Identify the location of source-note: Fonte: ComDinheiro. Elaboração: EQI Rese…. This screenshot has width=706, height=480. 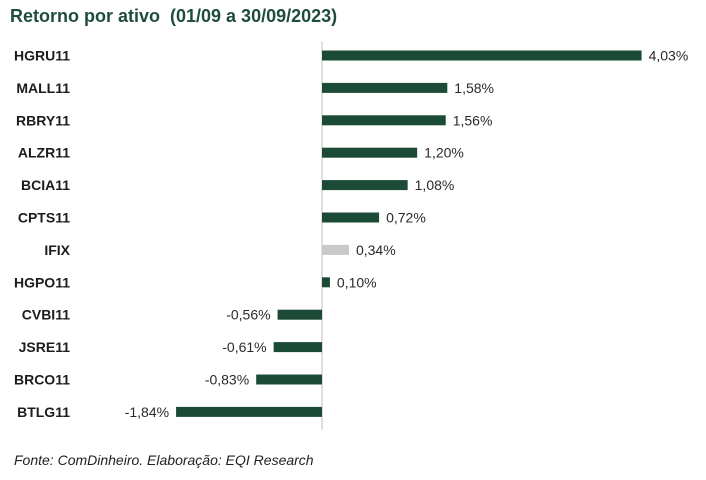
(164, 460).